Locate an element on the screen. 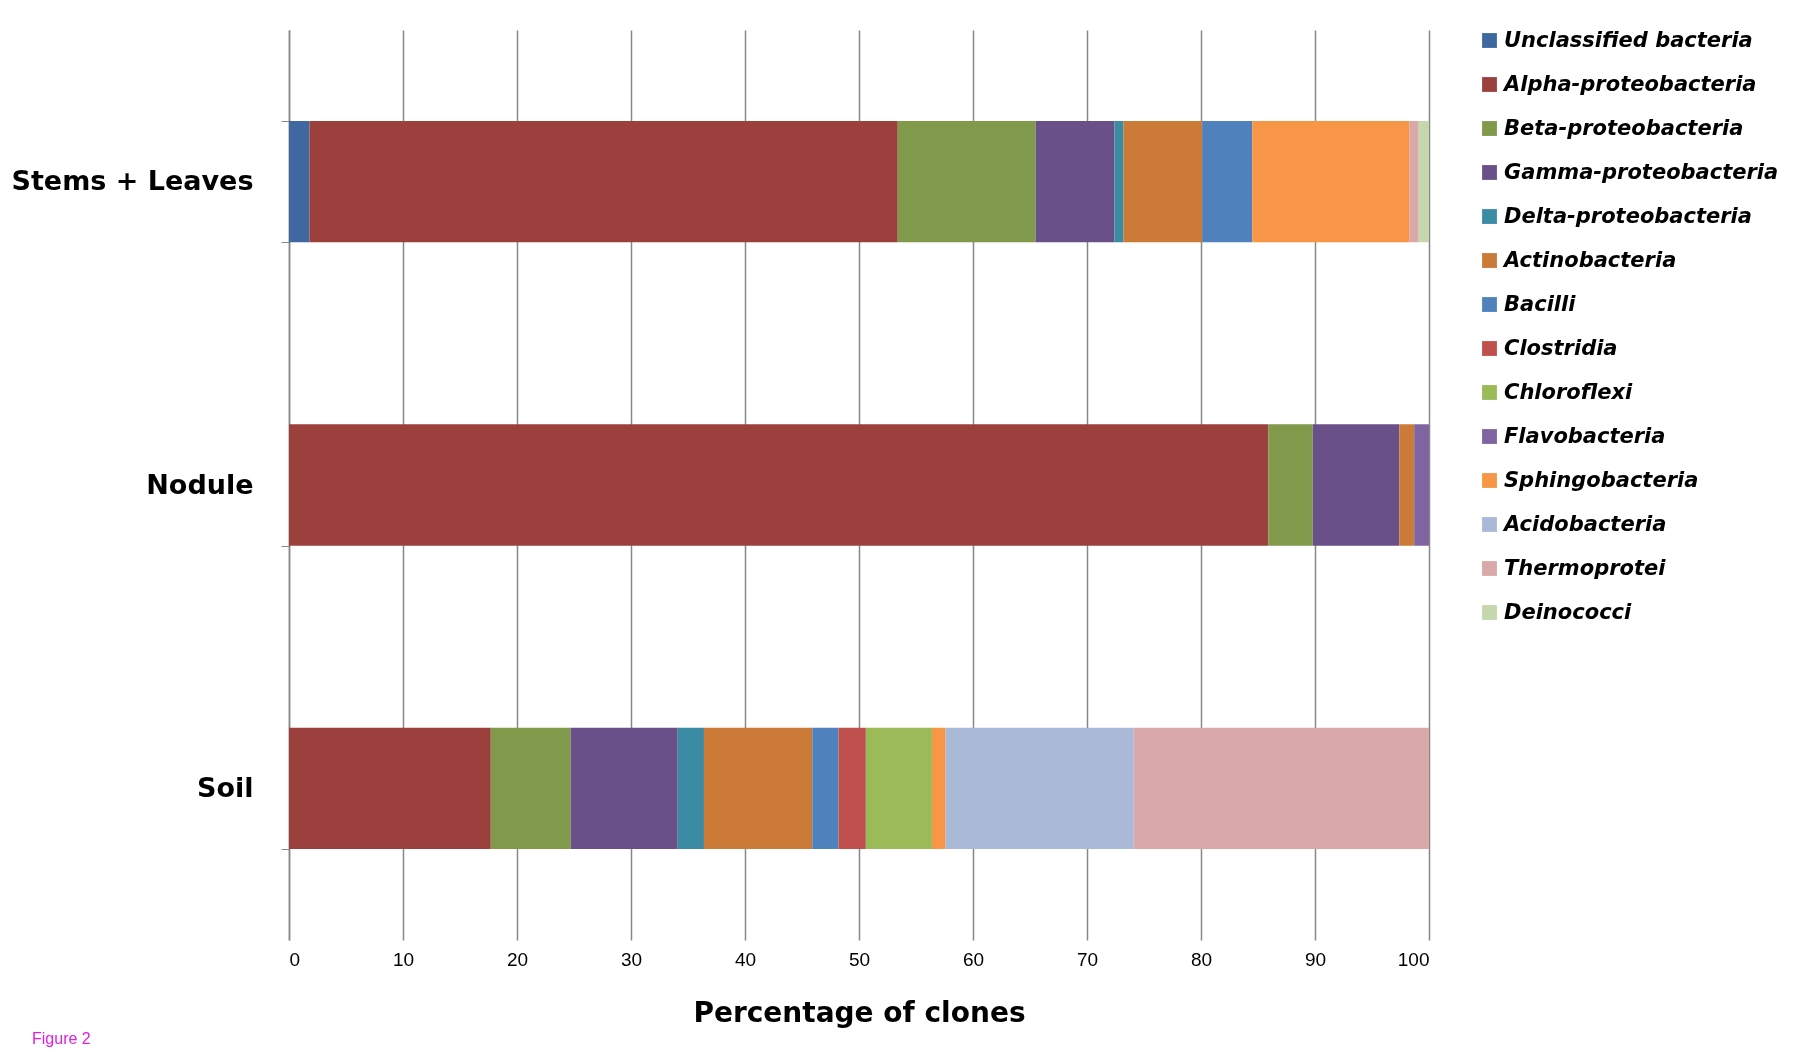 Image resolution: width=1801 pixels, height=1054 pixels. x-tick-label: 10 is located at coordinates (403, 959).